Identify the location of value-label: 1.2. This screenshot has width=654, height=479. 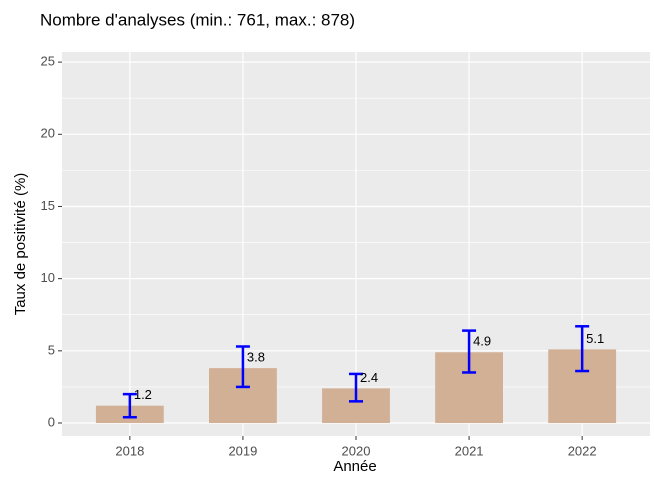
(143, 394).